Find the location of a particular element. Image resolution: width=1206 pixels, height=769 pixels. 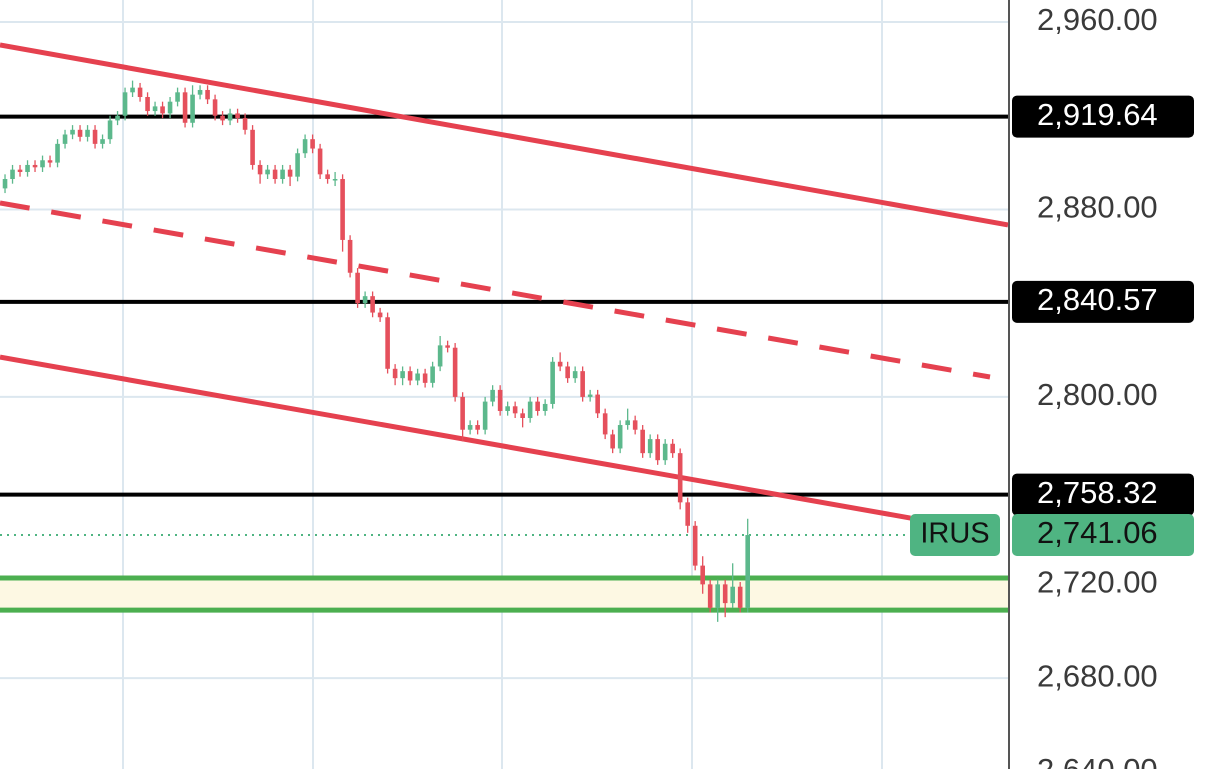

y-tick-label: 2,800.00 is located at coordinates (1097, 394).